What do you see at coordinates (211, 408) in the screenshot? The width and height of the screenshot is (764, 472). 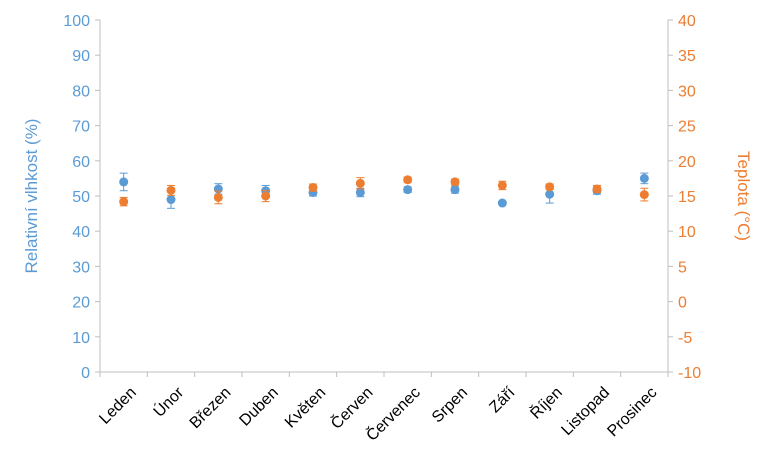 I see `x-tick-label: Březen` at bounding box center [211, 408].